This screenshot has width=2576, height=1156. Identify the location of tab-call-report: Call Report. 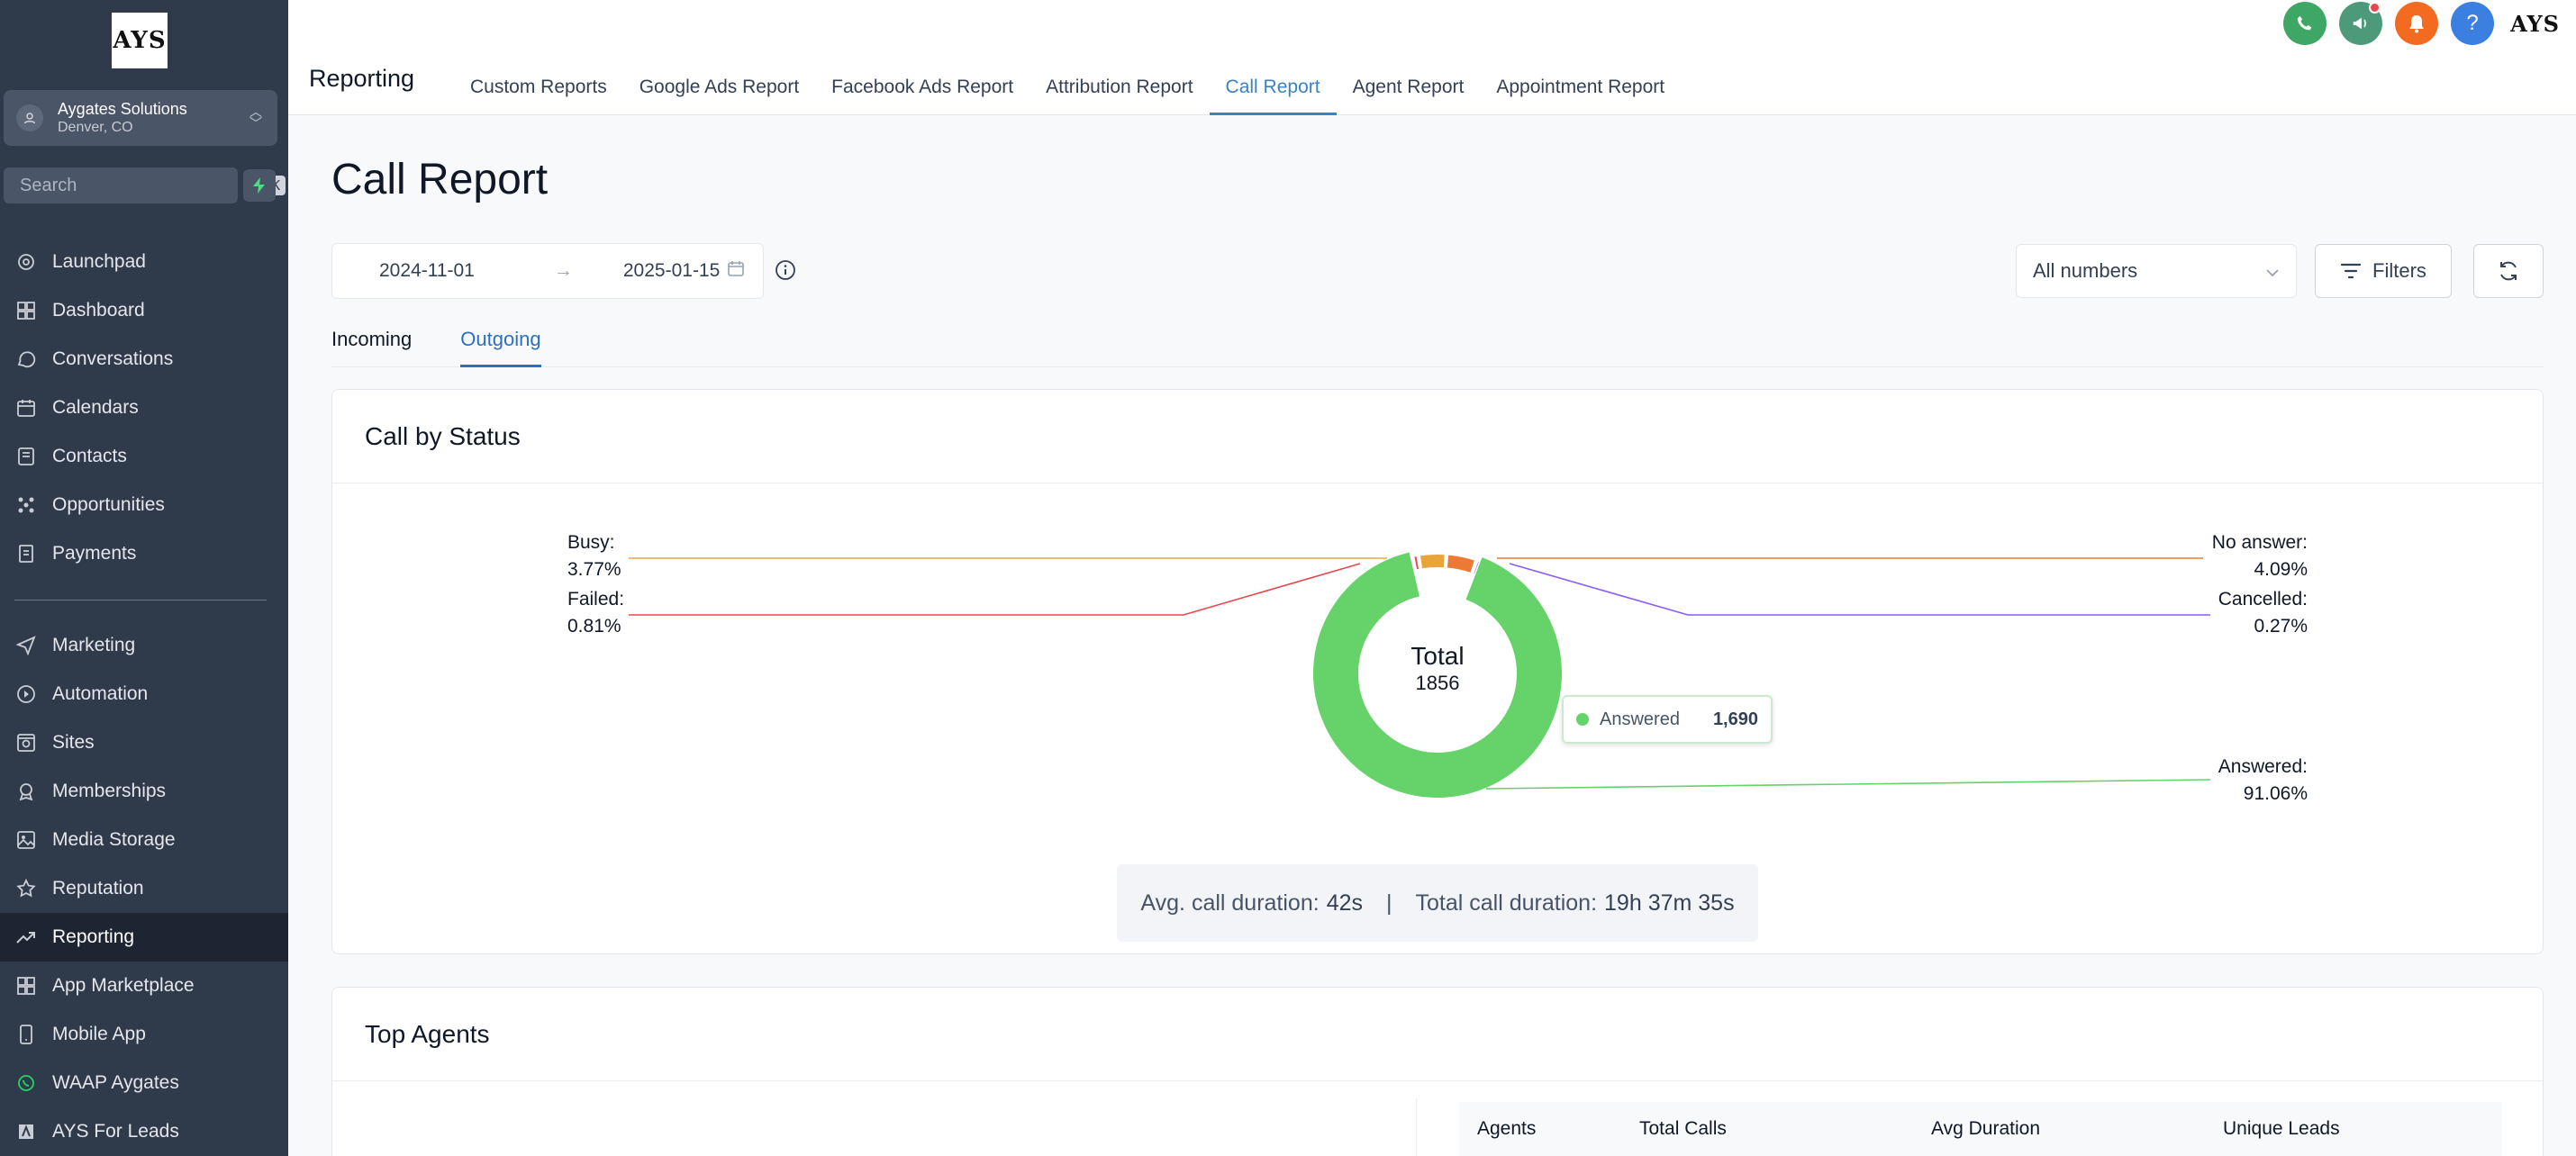
(1273, 87).